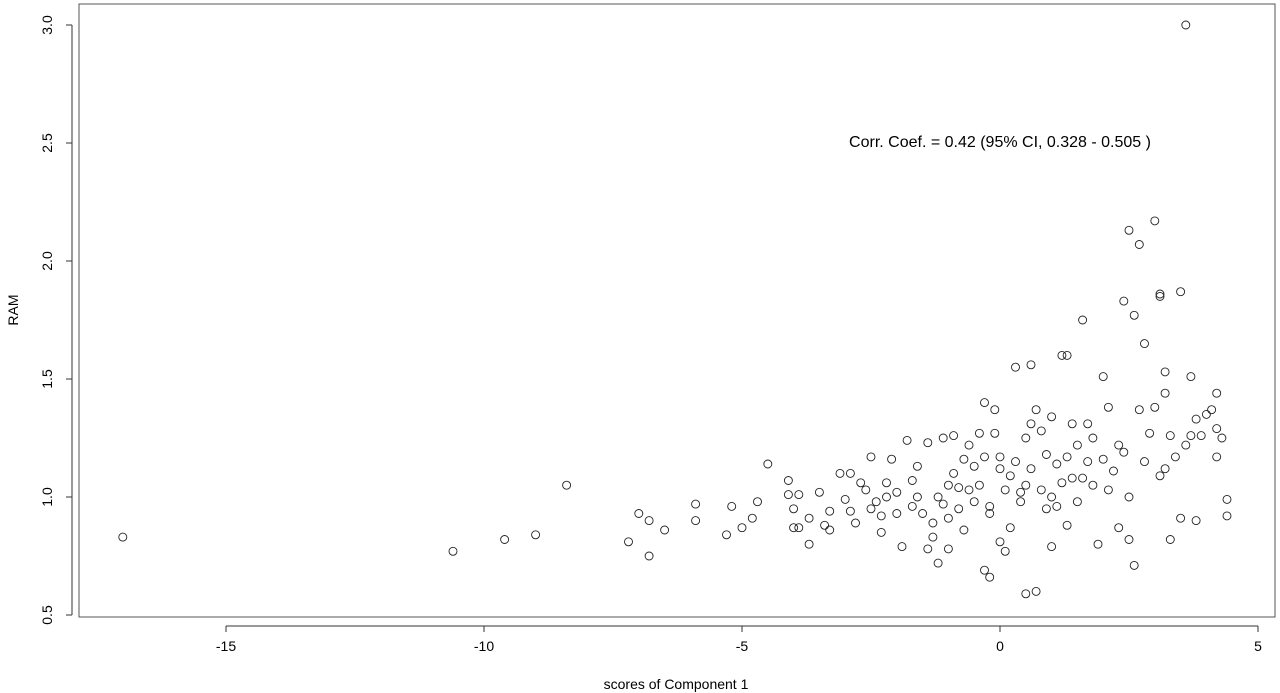  What do you see at coordinates (47, 615) in the screenshot?
I see `y-tick-label: 0.5` at bounding box center [47, 615].